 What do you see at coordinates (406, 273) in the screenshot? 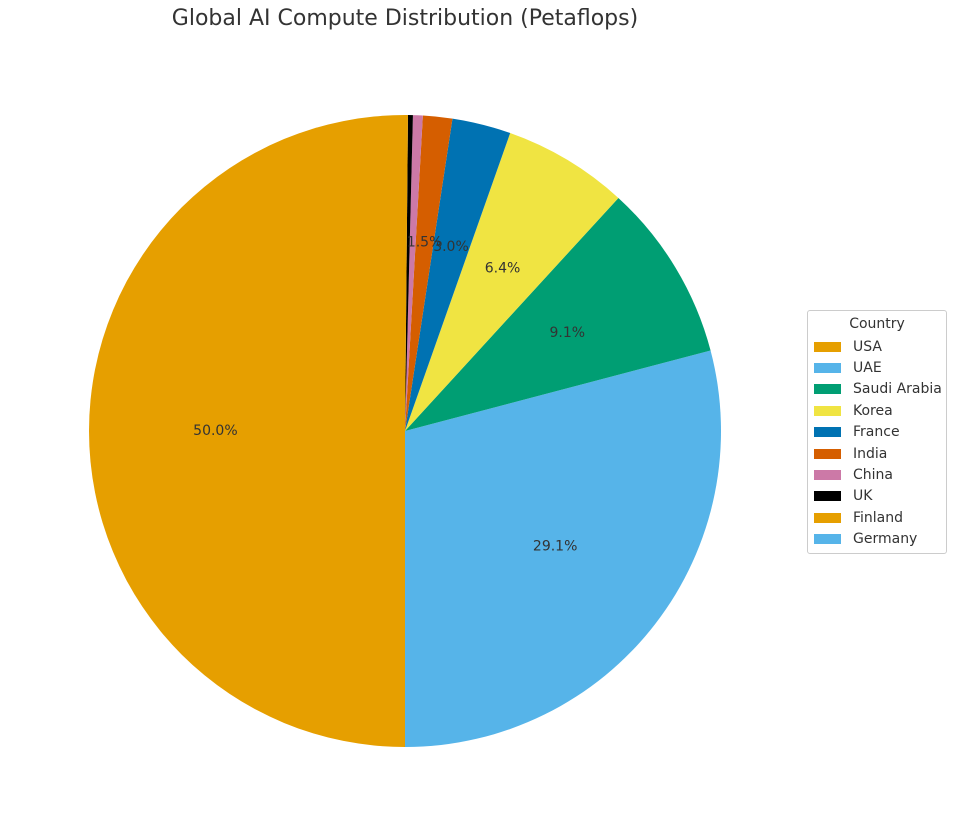
I see `pie-slice-finland` at bounding box center [406, 273].